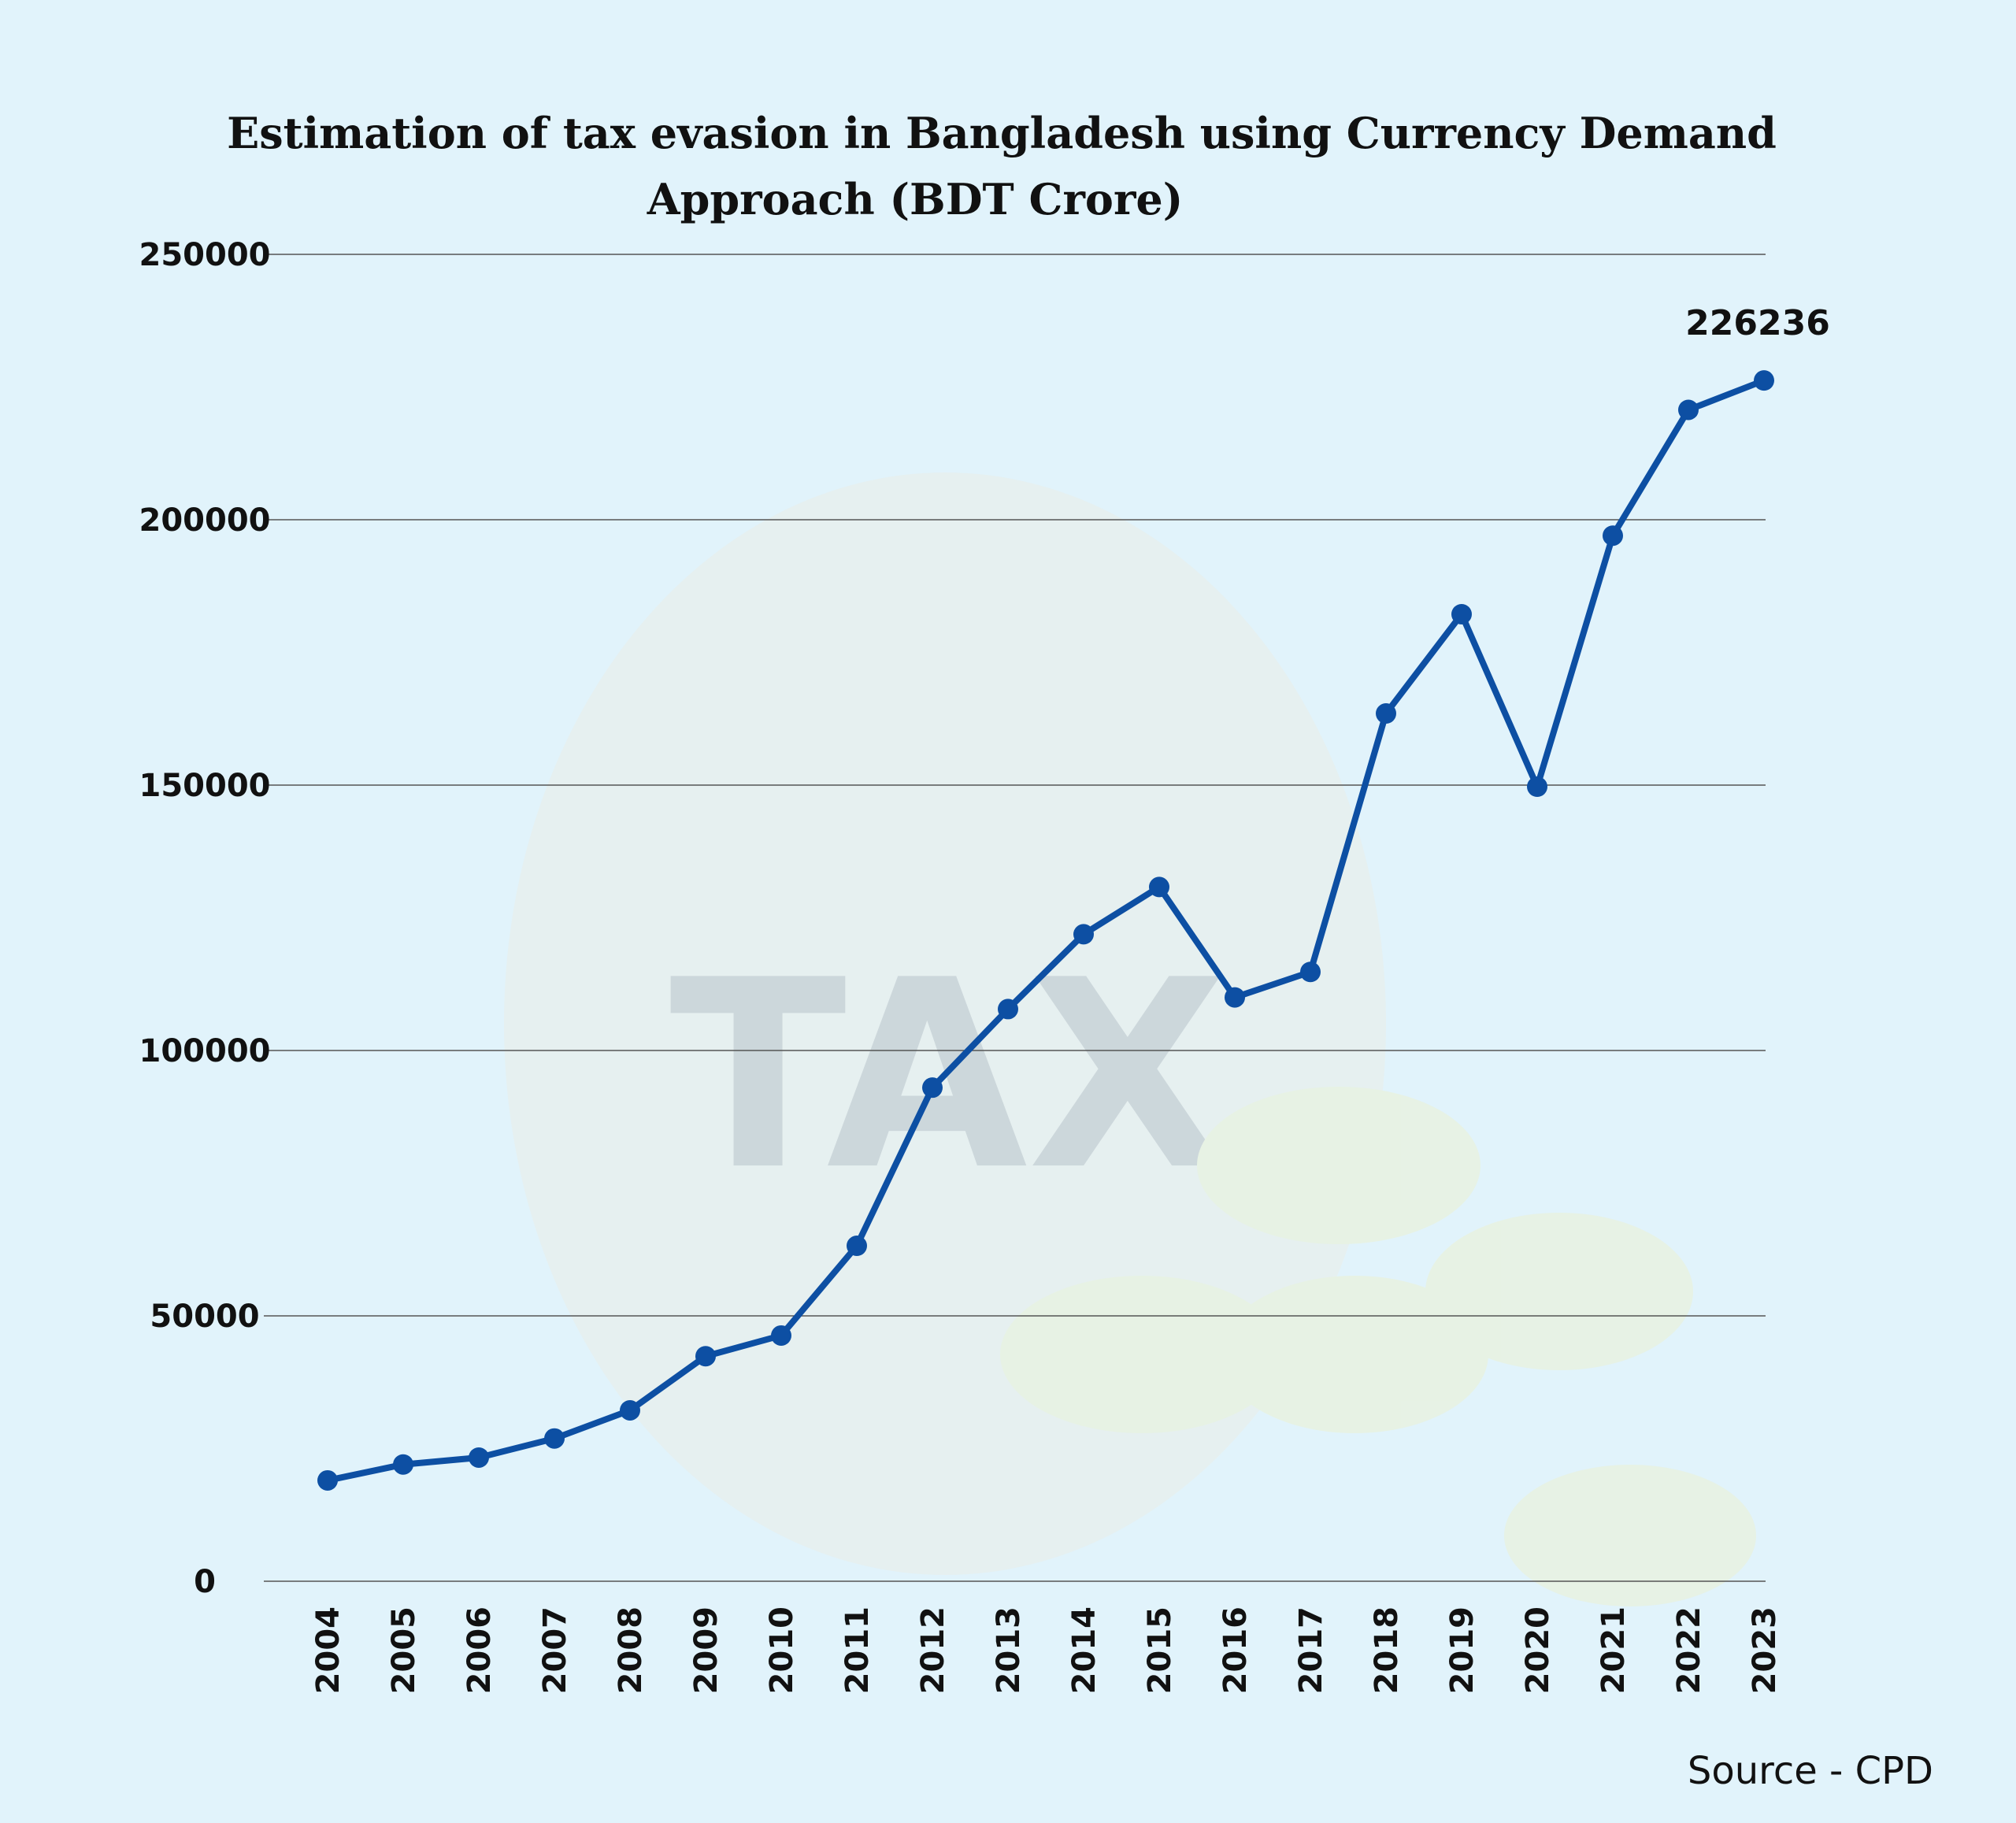 The height and width of the screenshot is (1823, 2016). What do you see at coordinates (1310, 972) in the screenshot?
I see `data-point-2017` at bounding box center [1310, 972].